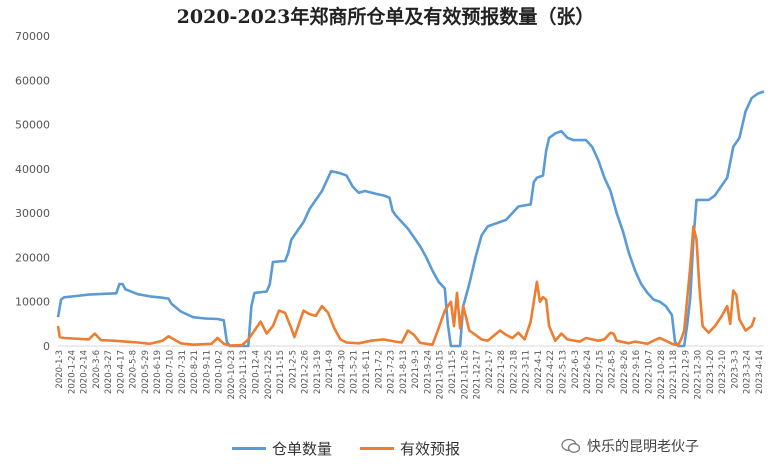 The height and width of the screenshot is (464, 771). Describe the element at coordinates (748, 372) in the screenshot. I see `x-tick-label: 2023-3-24` at that location.